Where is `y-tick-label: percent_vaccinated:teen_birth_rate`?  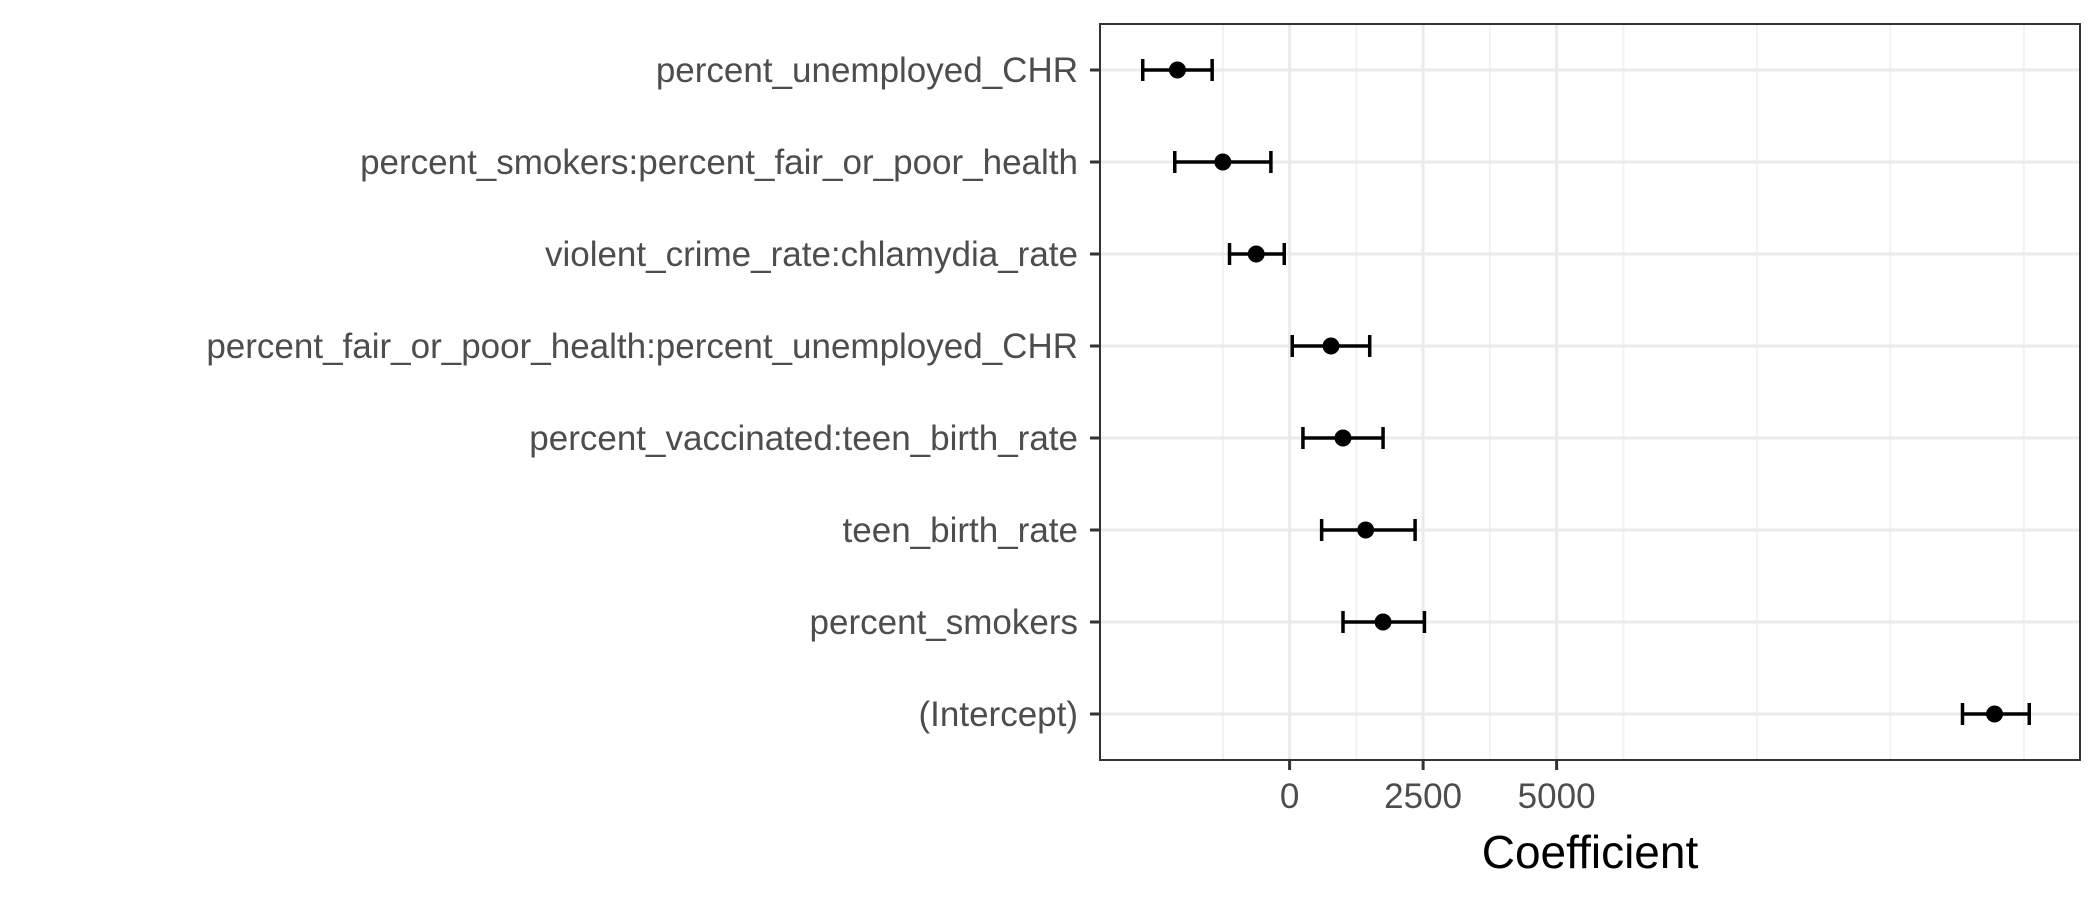 y-tick-label: percent_vaccinated:teen_birth_rate is located at coordinates (803, 438).